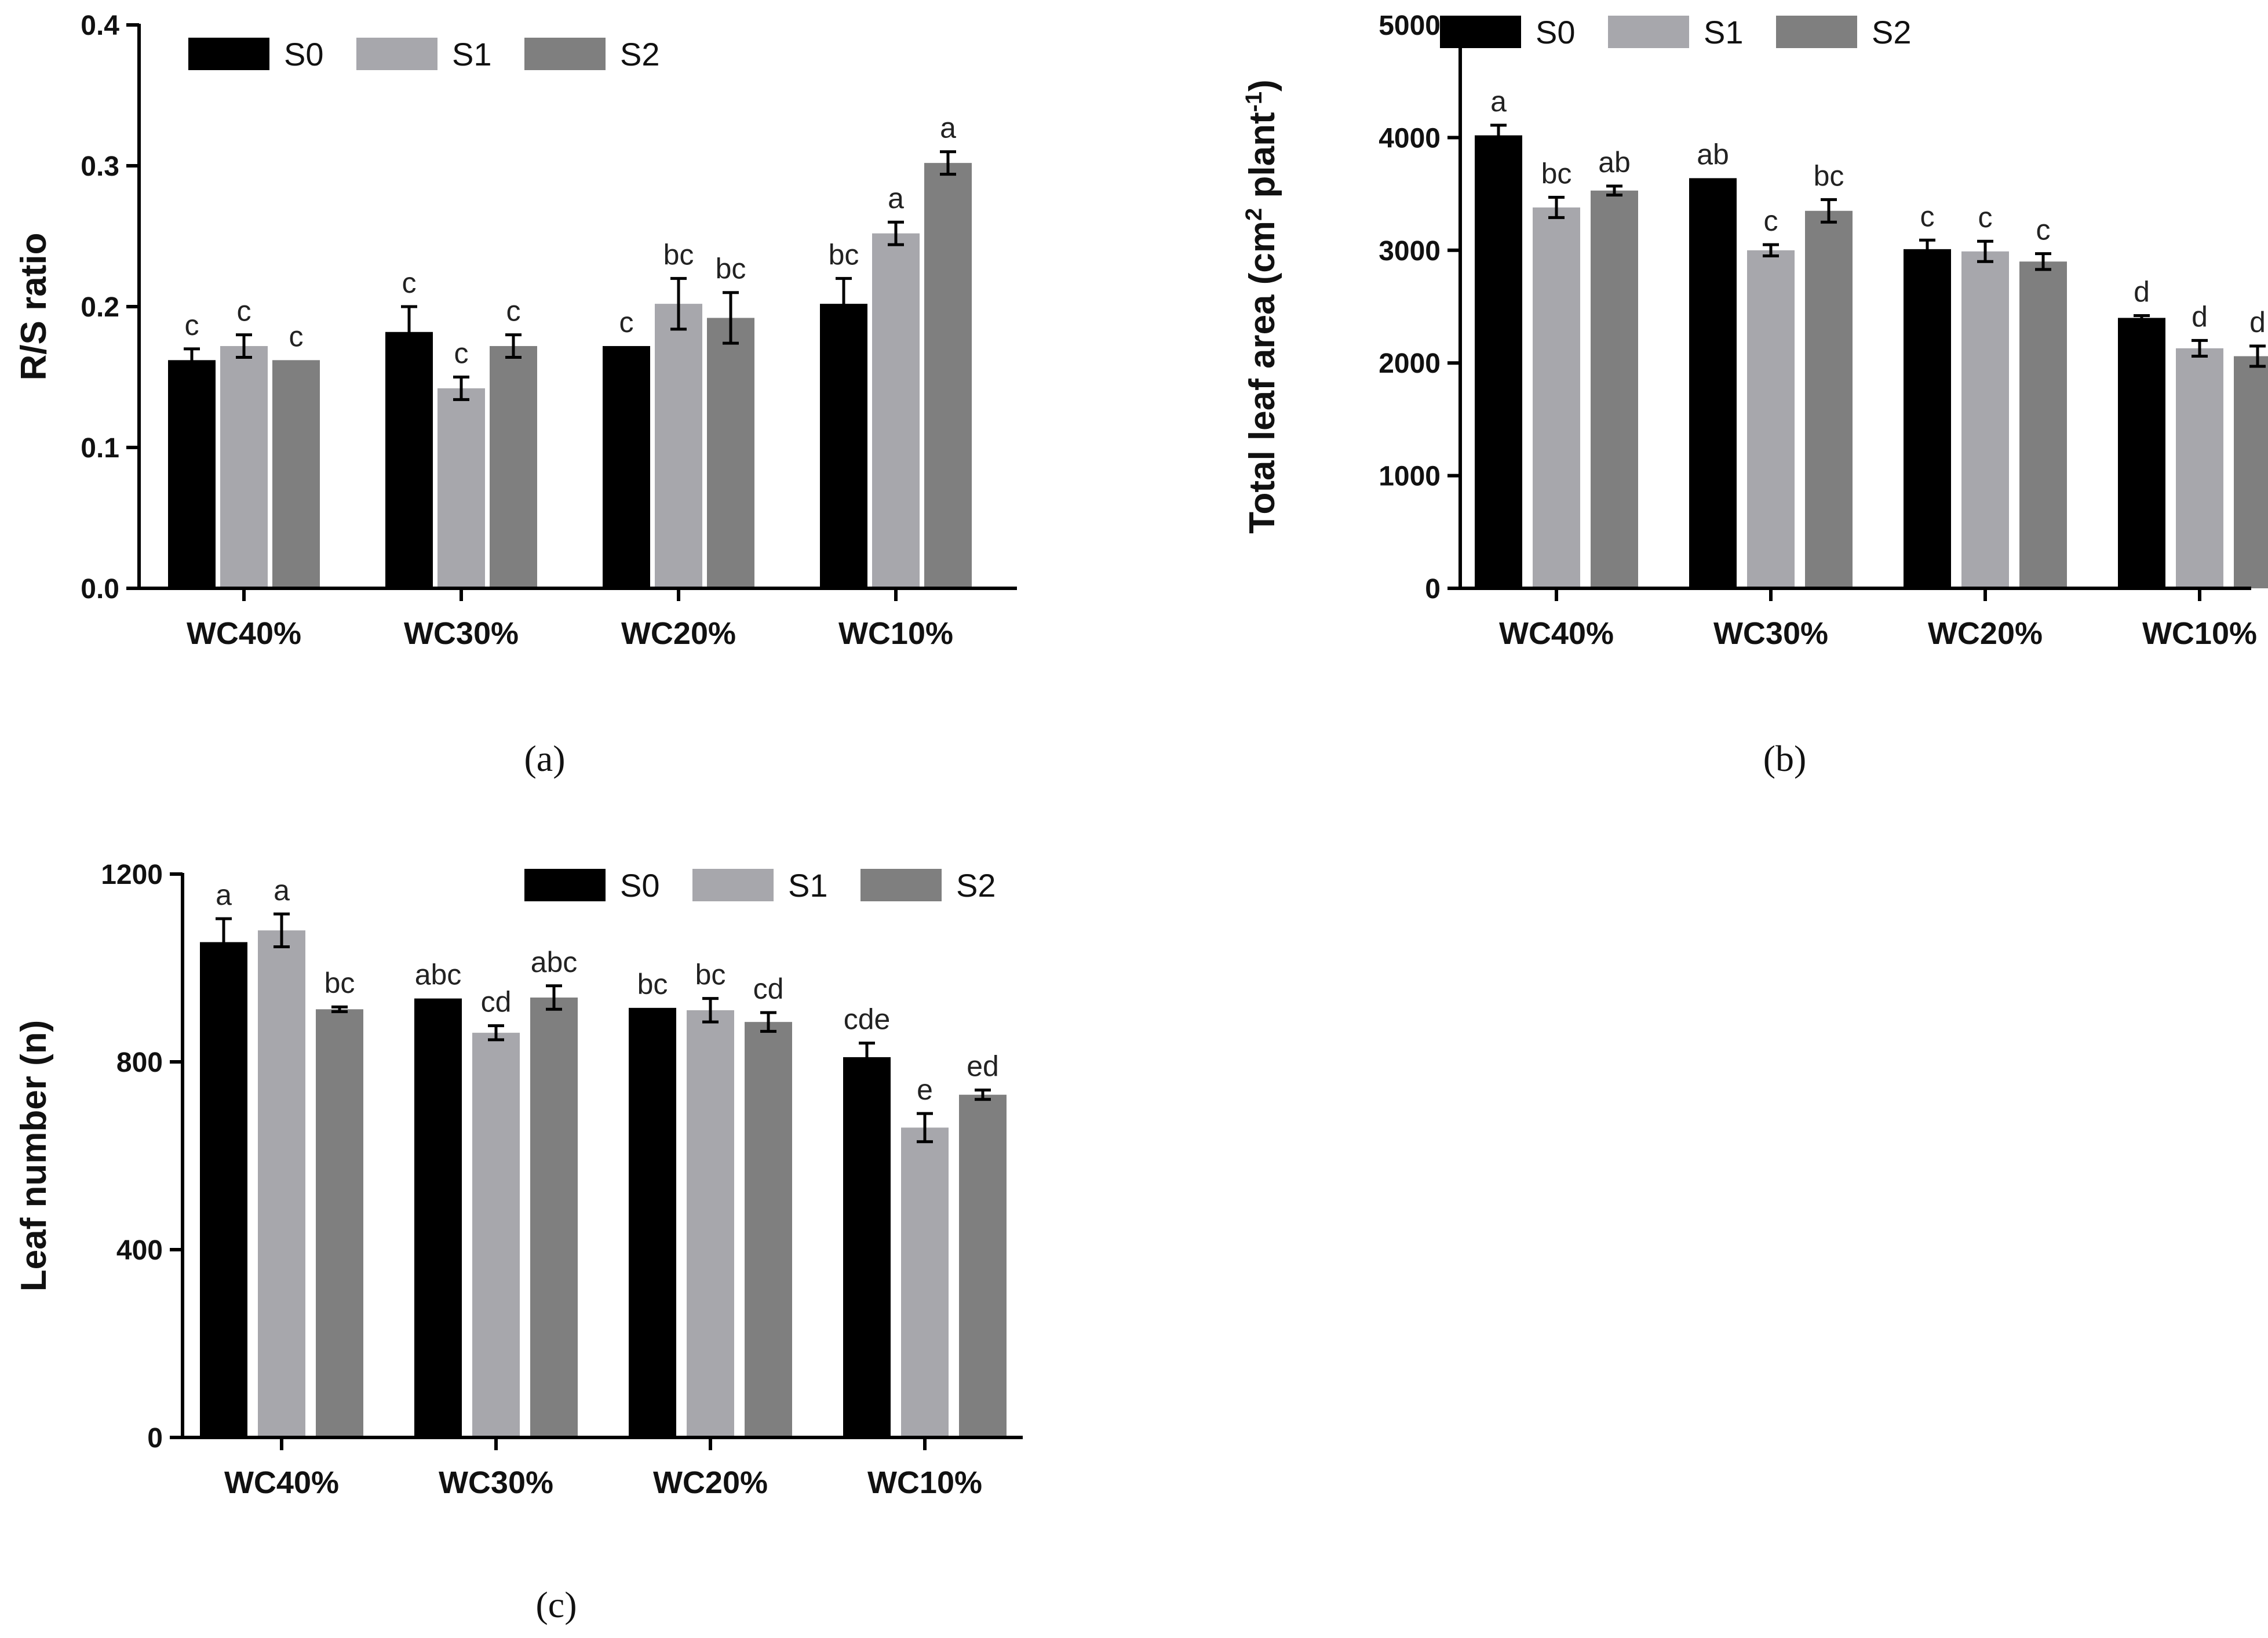 The height and width of the screenshot is (1638, 2268). What do you see at coordinates (1614, 162) in the screenshot?
I see `significance-letter: ab` at bounding box center [1614, 162].